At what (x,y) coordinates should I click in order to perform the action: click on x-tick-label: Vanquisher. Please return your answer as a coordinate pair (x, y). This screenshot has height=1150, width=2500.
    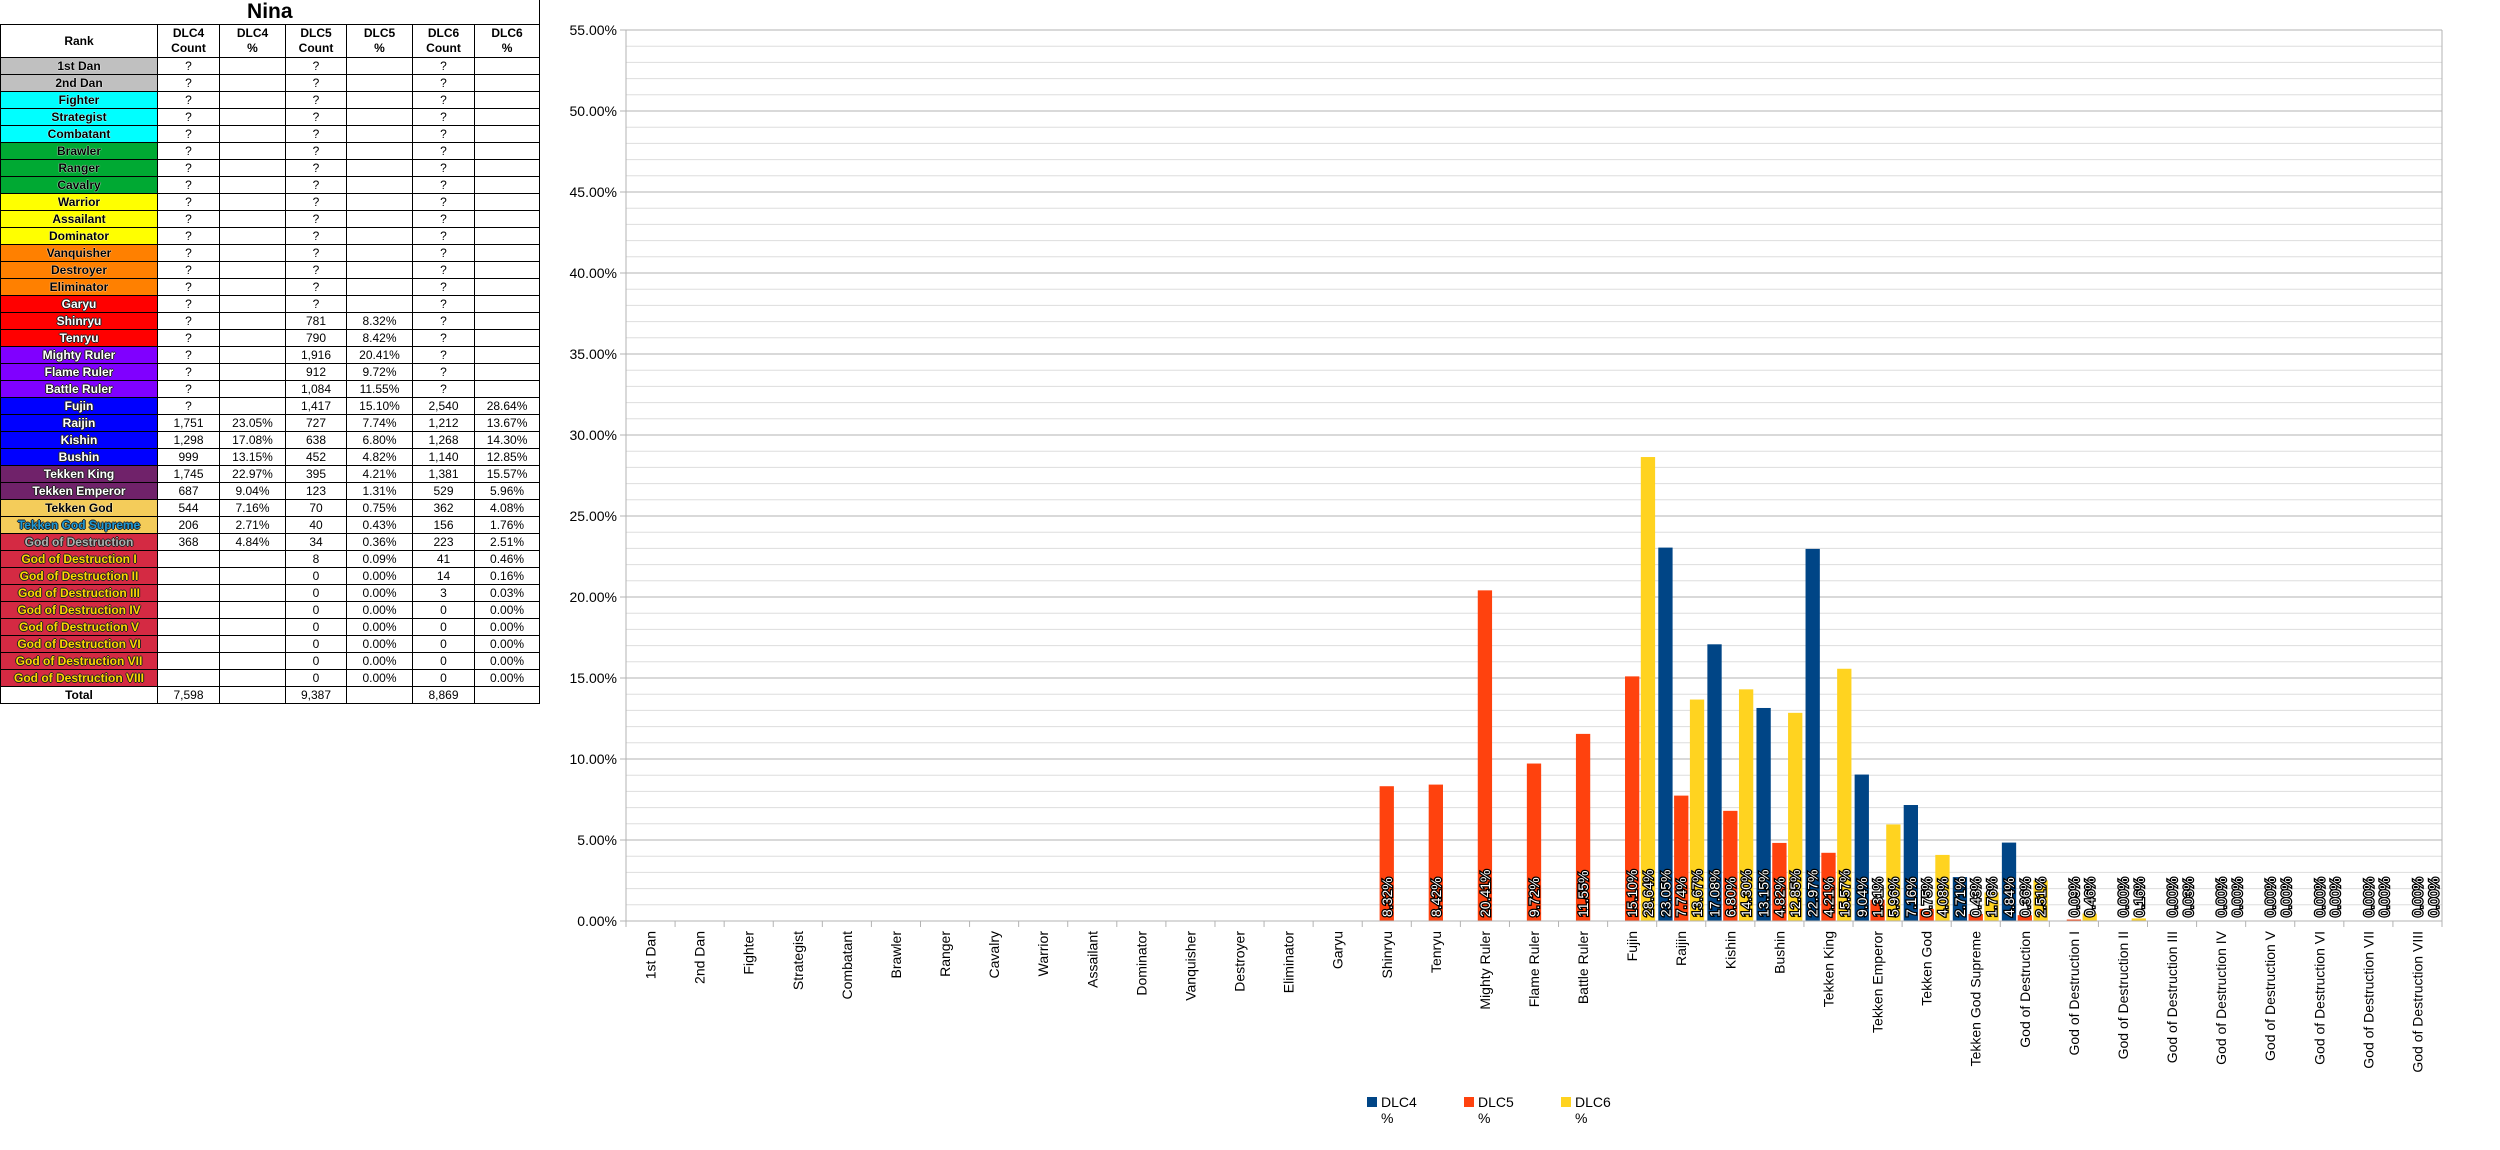
    Looking at the image, I should click on (1190, 966).